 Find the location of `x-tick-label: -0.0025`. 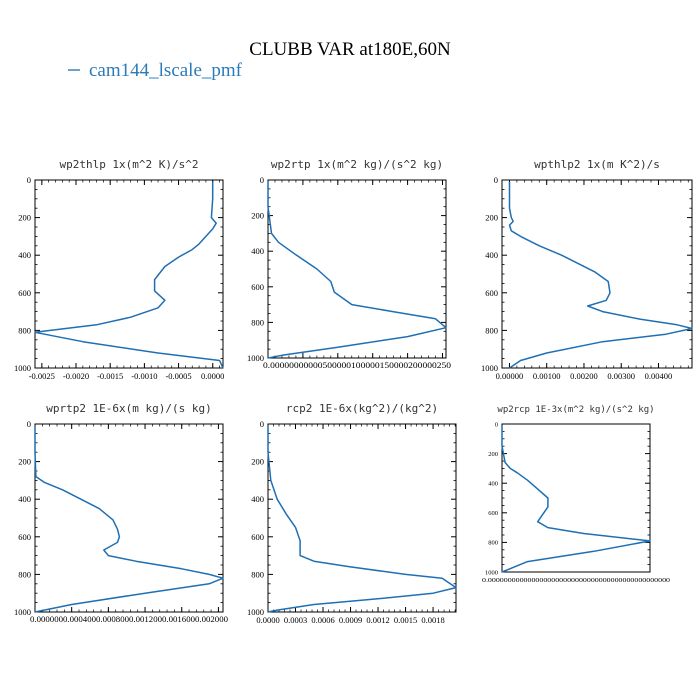

x-tick-label: -0.0025 is located at coordinates (42, 376).